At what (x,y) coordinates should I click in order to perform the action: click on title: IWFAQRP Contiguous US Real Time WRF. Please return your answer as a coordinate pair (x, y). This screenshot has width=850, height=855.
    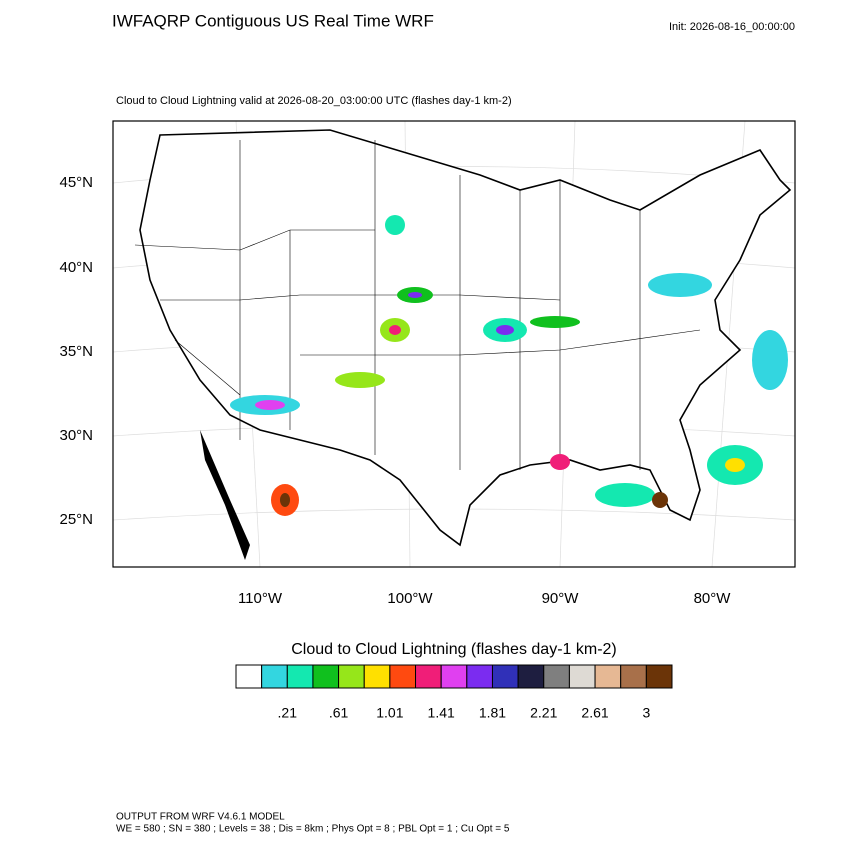
    Looking at the image, I should click on (273, 20).